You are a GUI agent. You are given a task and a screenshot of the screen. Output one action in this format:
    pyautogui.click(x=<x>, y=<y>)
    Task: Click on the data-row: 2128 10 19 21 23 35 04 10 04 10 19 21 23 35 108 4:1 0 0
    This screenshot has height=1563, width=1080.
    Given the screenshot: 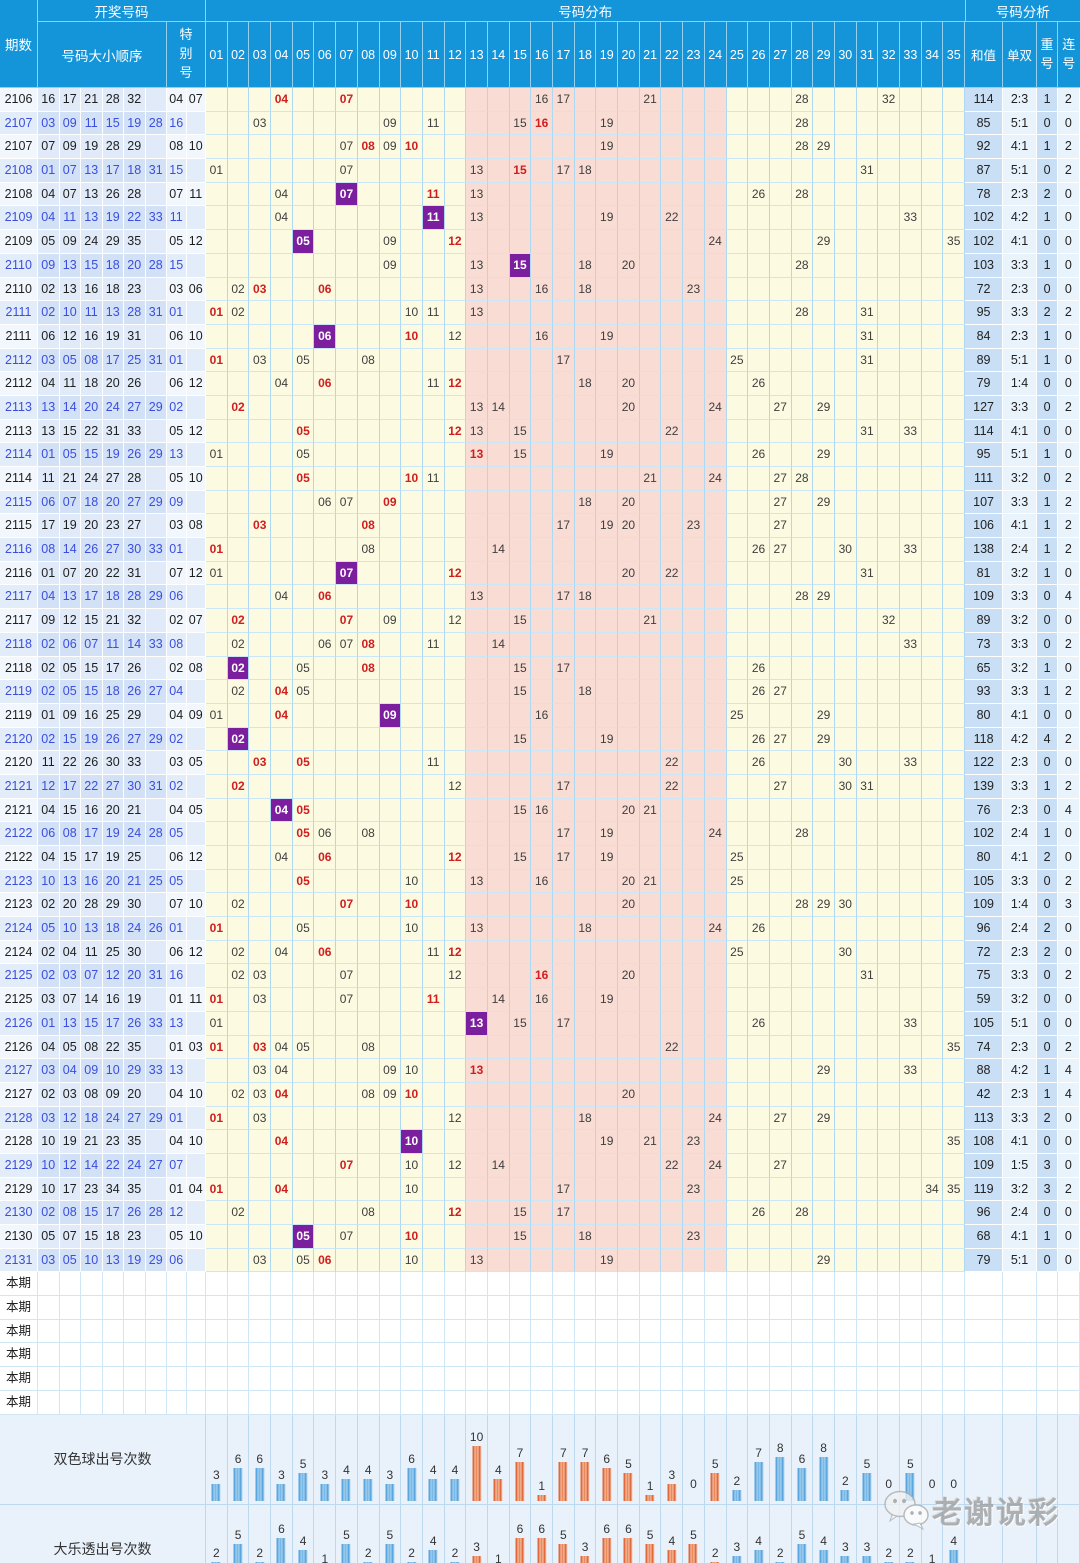 What is the action you would take?
    pyautogui.click(x=540, y=1142)
    